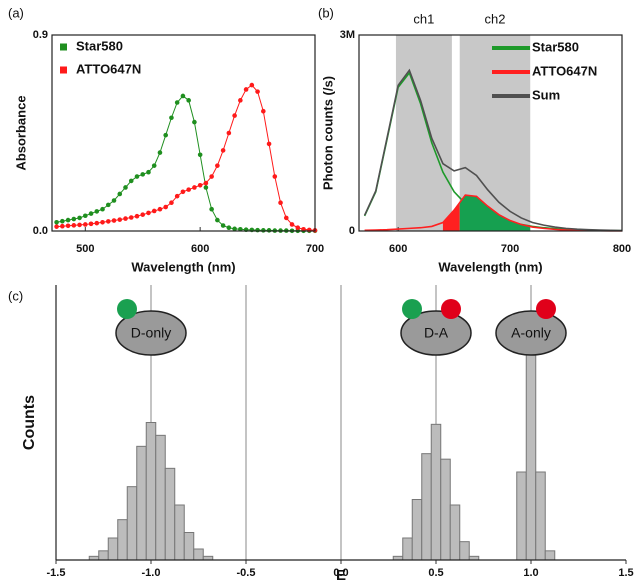  I want to click on plot-frame, so click(490, 133).